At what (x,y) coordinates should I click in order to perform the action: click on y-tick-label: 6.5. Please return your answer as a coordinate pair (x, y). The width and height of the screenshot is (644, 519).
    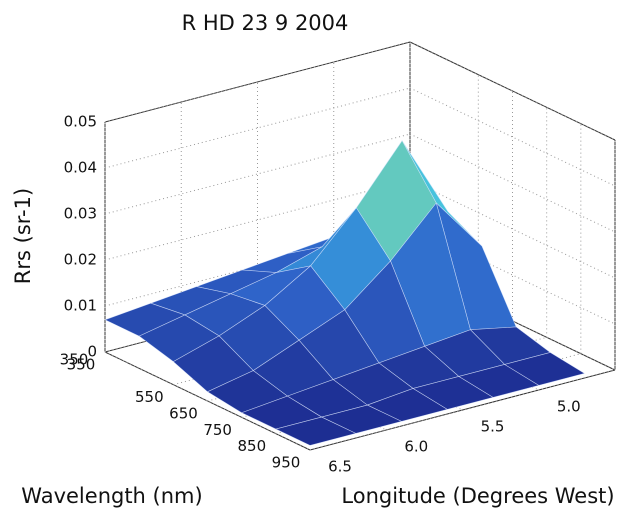
    Looking at the image, I should click on (340, 467).